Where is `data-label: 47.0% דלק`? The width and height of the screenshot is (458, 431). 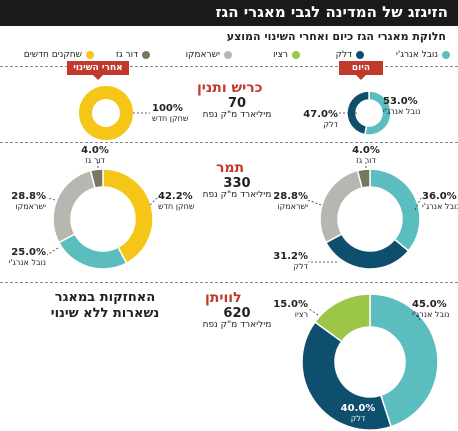
data-label: 47.0% דלק is located at coordinates (318, 120).